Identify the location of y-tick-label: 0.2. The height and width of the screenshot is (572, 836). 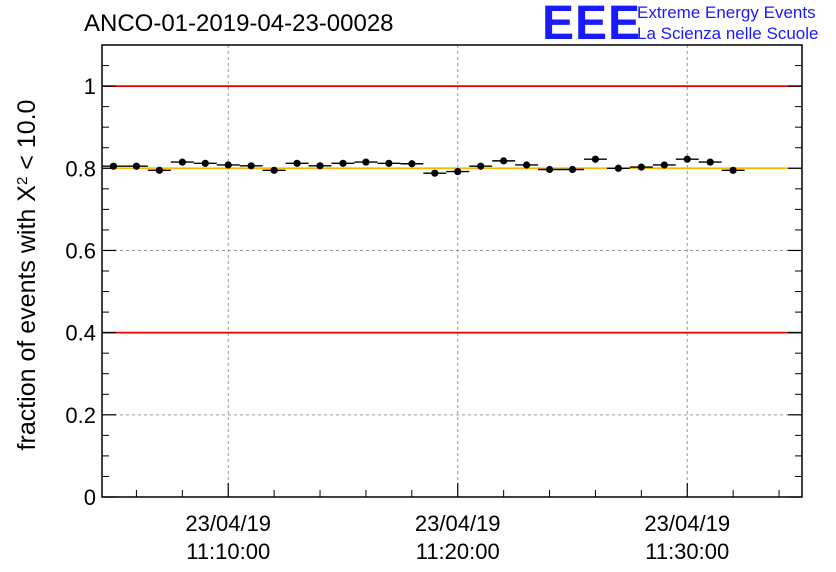
(80, 415).